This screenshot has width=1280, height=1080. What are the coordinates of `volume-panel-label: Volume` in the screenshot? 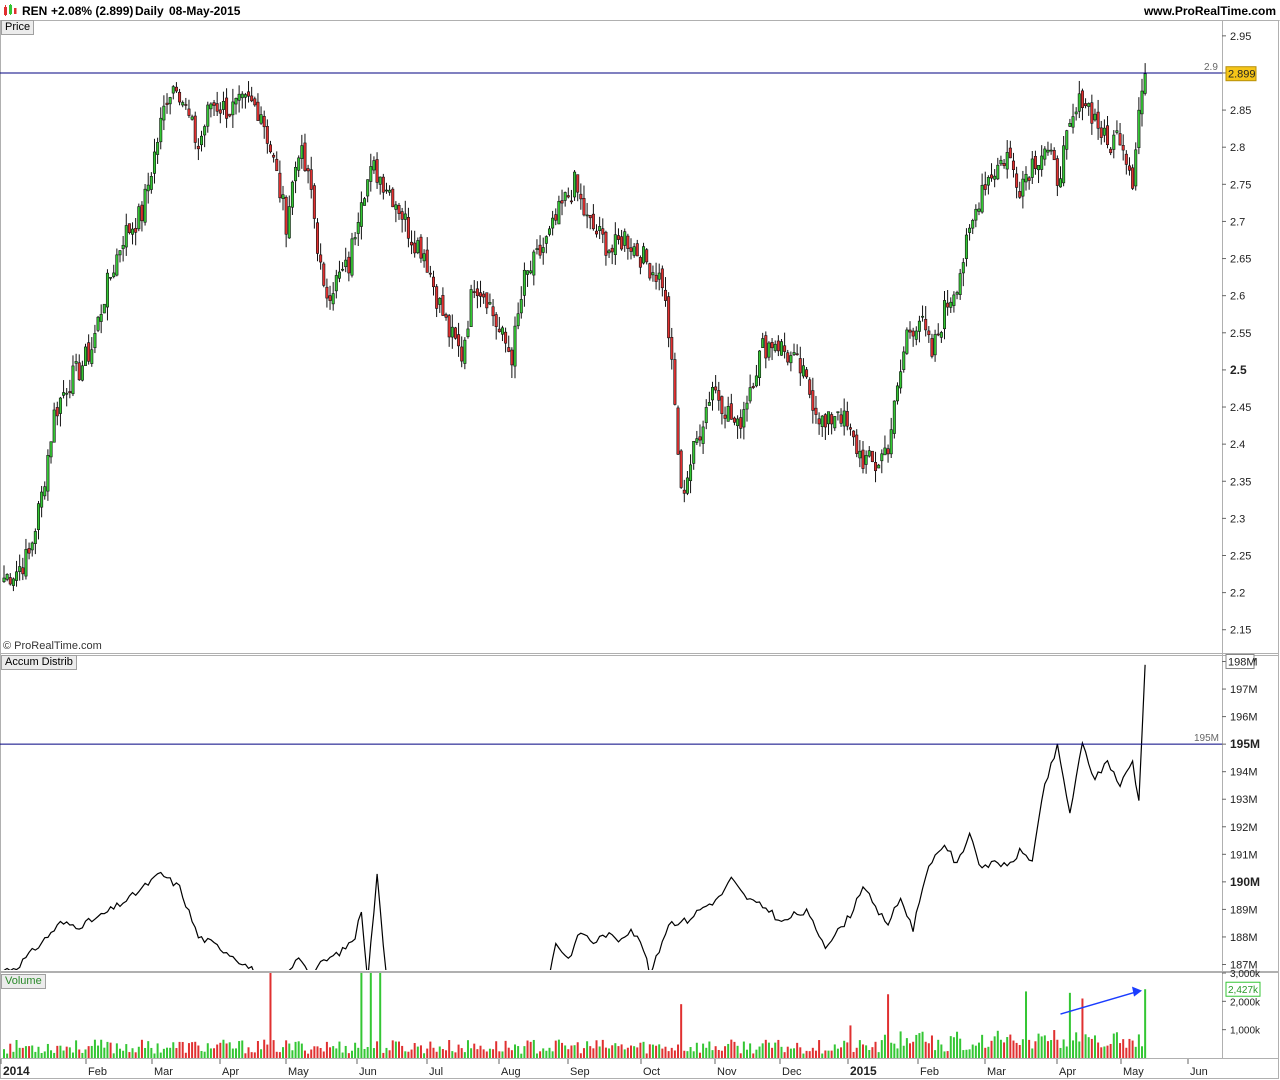 It's located at (23, 981).